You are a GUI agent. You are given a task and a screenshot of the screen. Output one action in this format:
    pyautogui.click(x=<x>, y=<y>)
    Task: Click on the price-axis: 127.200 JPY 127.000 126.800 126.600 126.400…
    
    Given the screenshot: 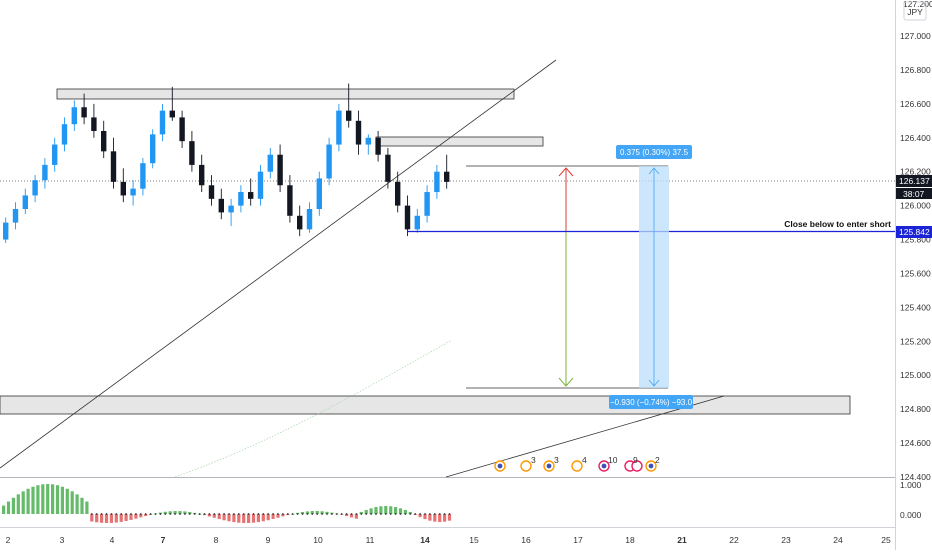 What is the action you would take?
    pyautogui.click(x=914, y=260)
    